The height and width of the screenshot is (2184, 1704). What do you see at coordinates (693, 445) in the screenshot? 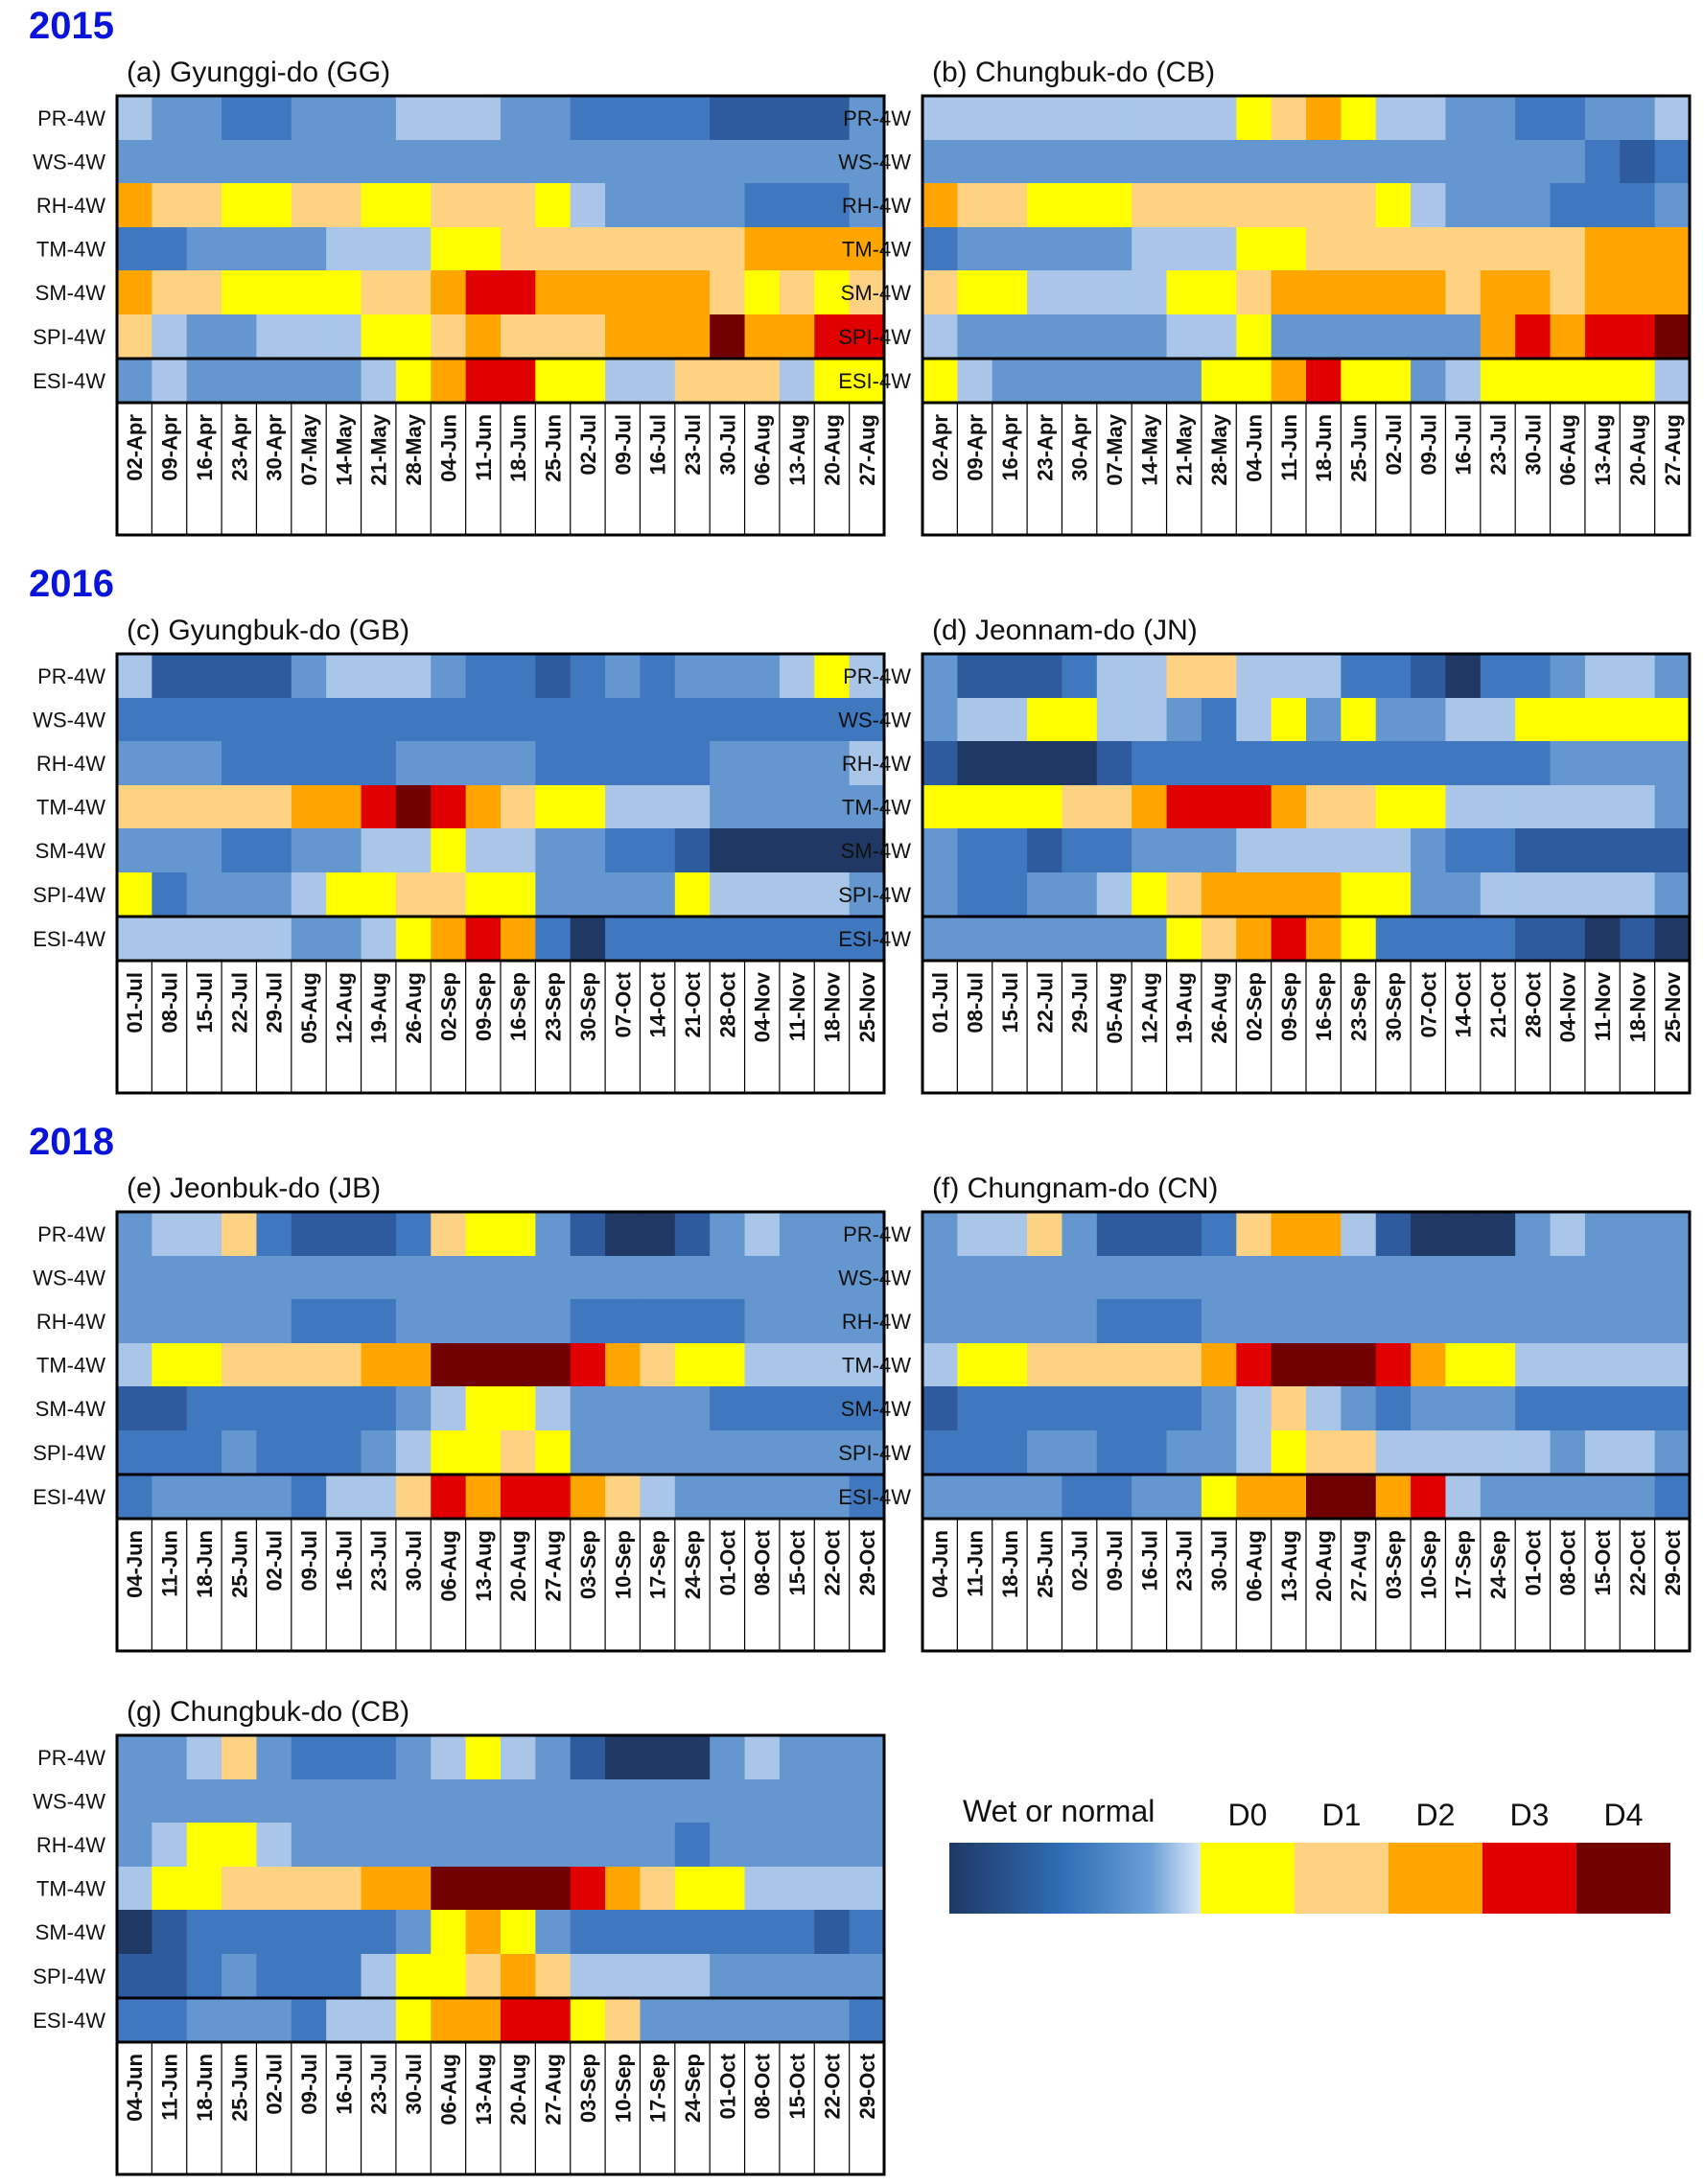
I see `x-tick-label: 23-Jul` at bounding box center [693, 445].